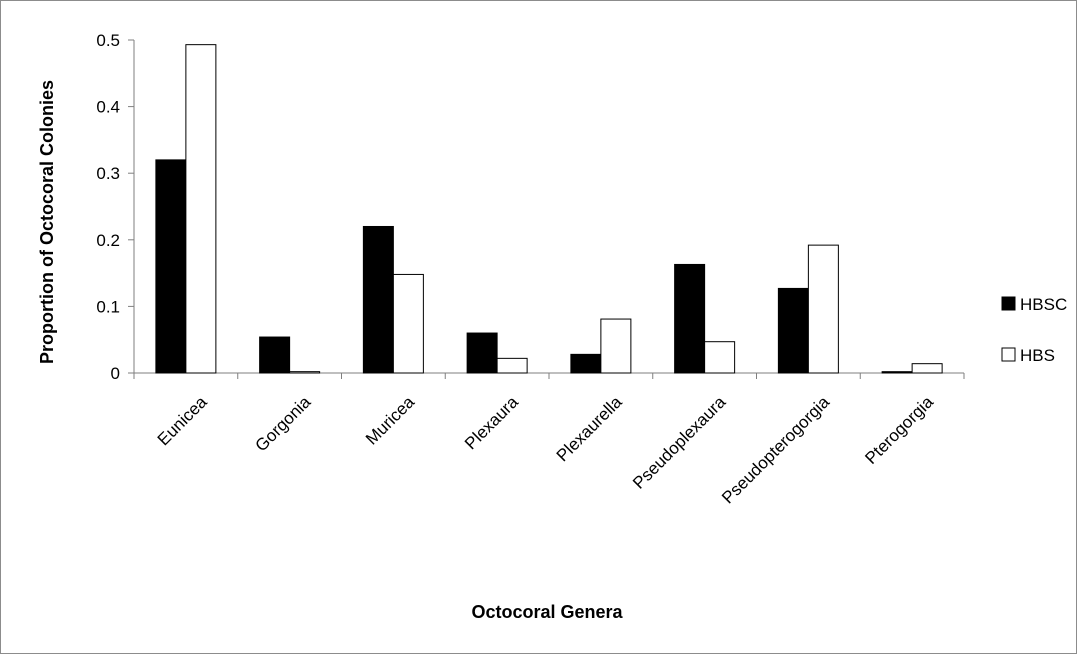  Describe the element at coordinates (408, 323) in the screenshot. I see `bar-hbs-muricea` at that location.